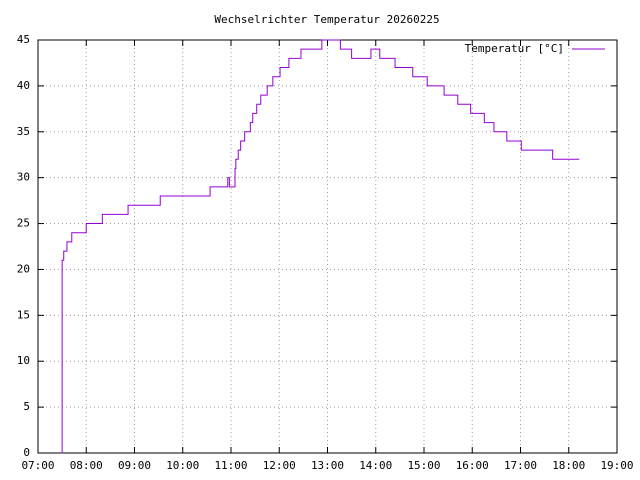 Image resolution: width=640 pixels, height=480 pixels. Describe the element at coordinates (23, 314) in the screenshot. I see `y-tick-label: 15` at that location.